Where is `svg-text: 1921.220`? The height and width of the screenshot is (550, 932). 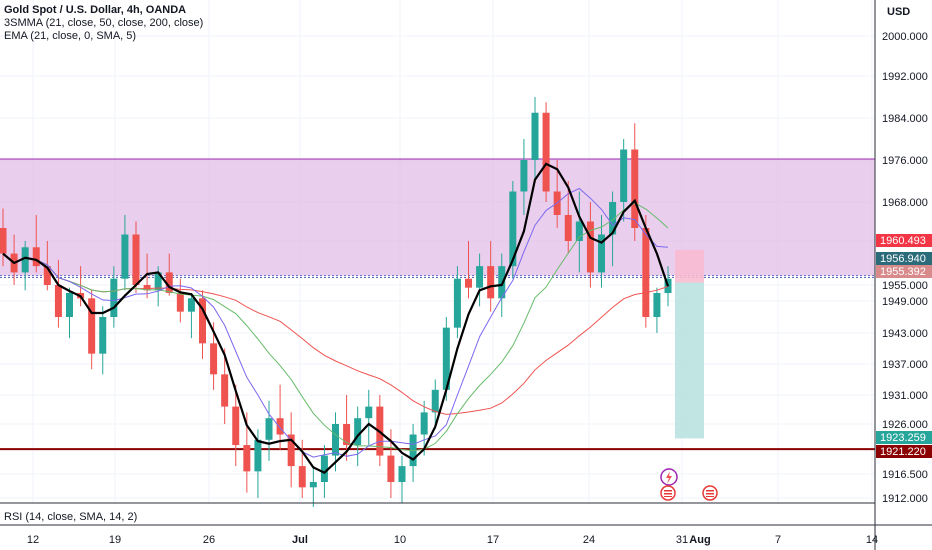
svg-text: 1921.220 is located at coordinates (903, 452).